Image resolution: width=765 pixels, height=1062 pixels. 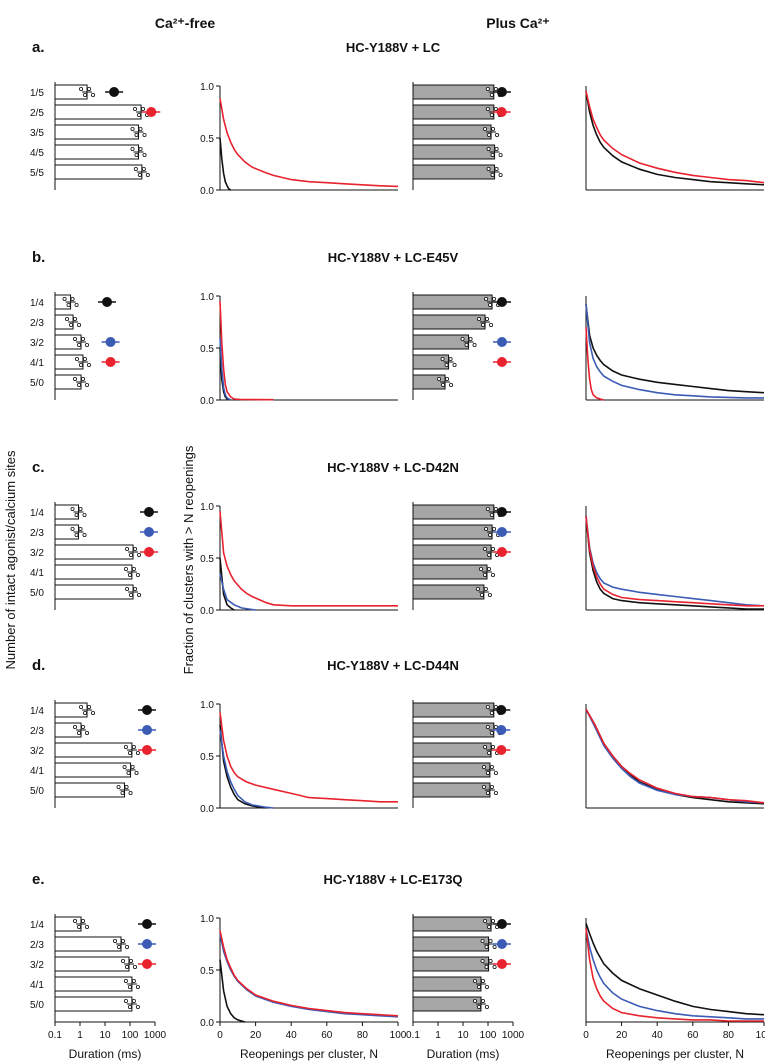 I want to click on row-label: 5/0, so click(x=37, y=791).